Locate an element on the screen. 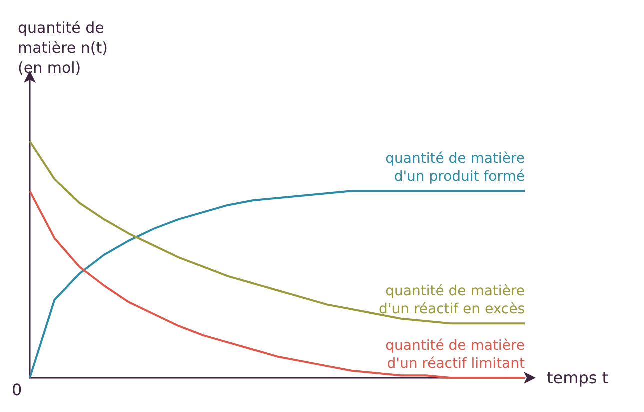 This screenshot has height=412, width=644. x-axis-title: temps t is located at coordinates (578, 378).